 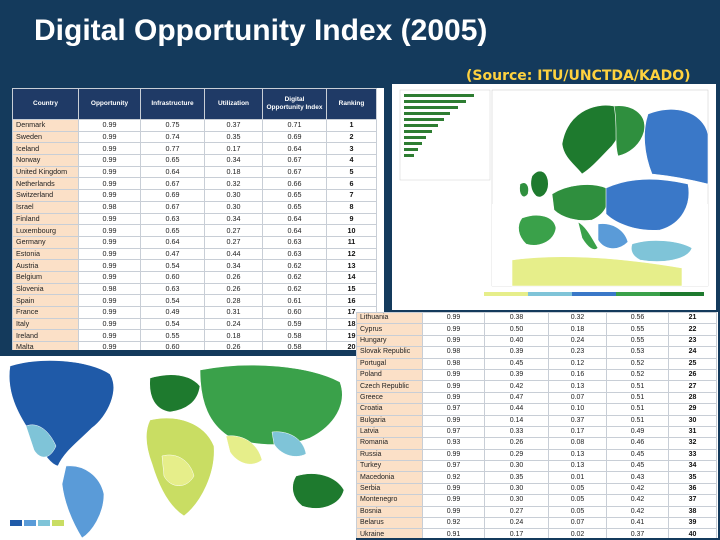 I want to click on cell-ranking: 25, so click(x=692, y=363).